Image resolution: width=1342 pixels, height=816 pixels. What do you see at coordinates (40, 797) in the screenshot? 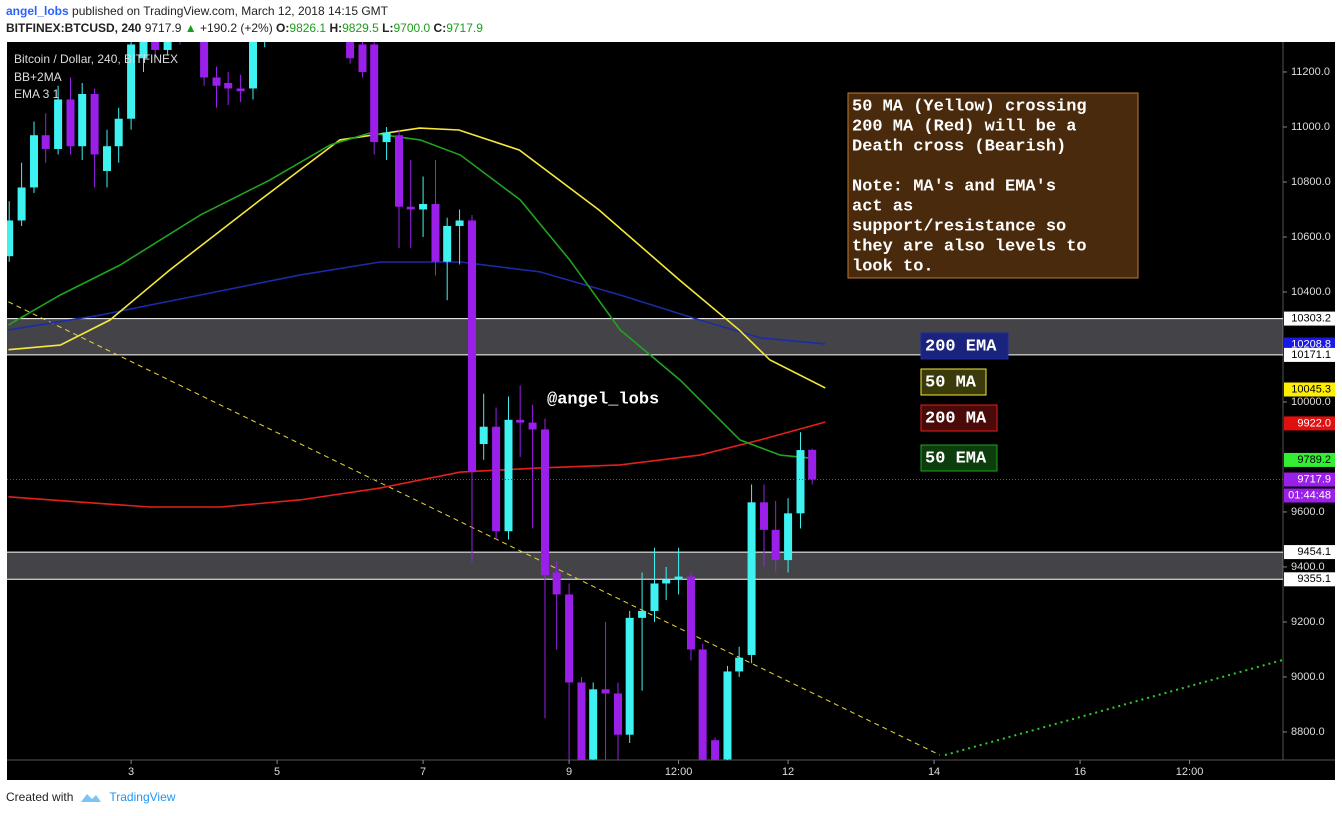
I see `footer-text: Created with` at bounding box center [40, 797].